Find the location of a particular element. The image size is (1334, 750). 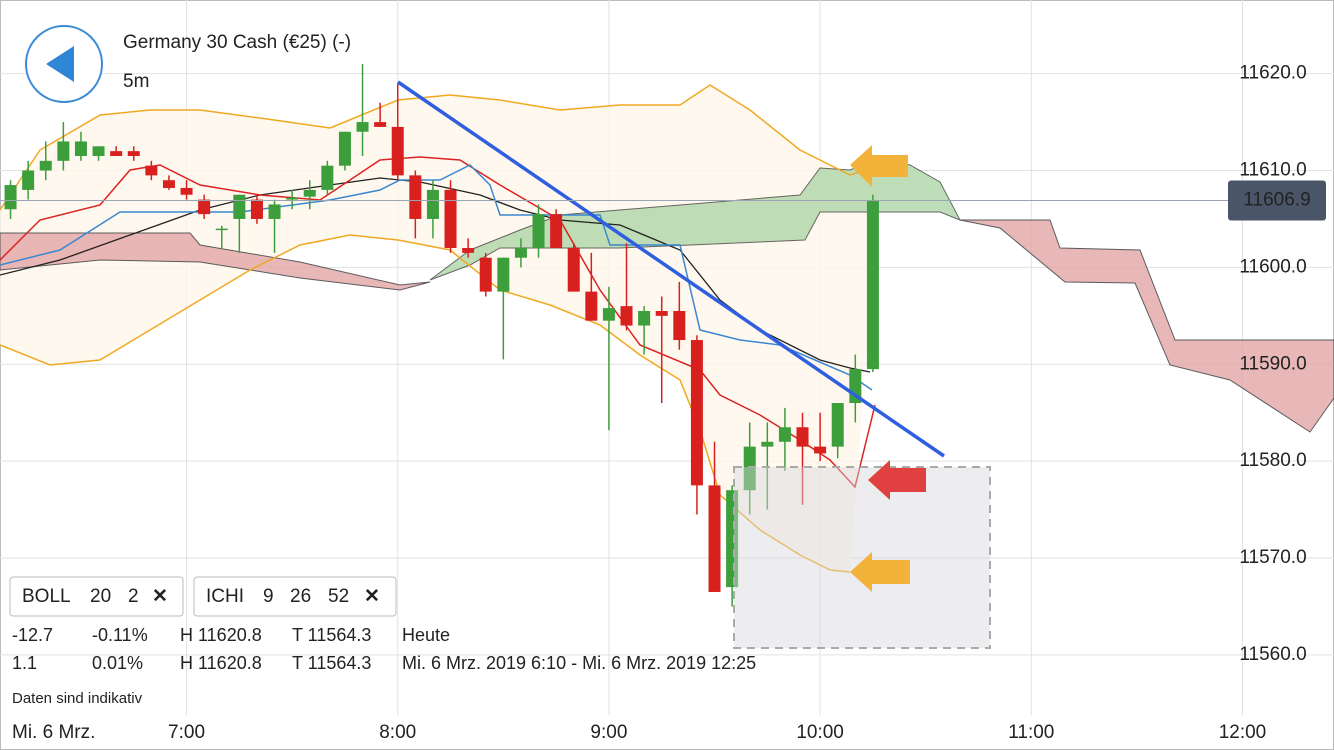

chip-name: ICHI is located at coordinates (225, 596).